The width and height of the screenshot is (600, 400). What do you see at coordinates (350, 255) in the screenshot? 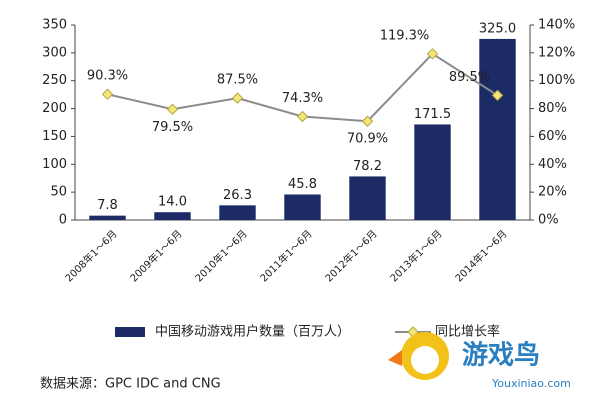
I see `x-tick-label: 2012年1～6月` at bounding box center [350, 255].